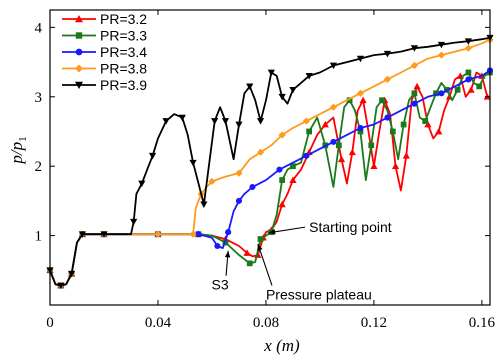  Describe the element at coordinates (123, 36) in the screenshot. I see `legend-label-1: PR=3.3` at that location.